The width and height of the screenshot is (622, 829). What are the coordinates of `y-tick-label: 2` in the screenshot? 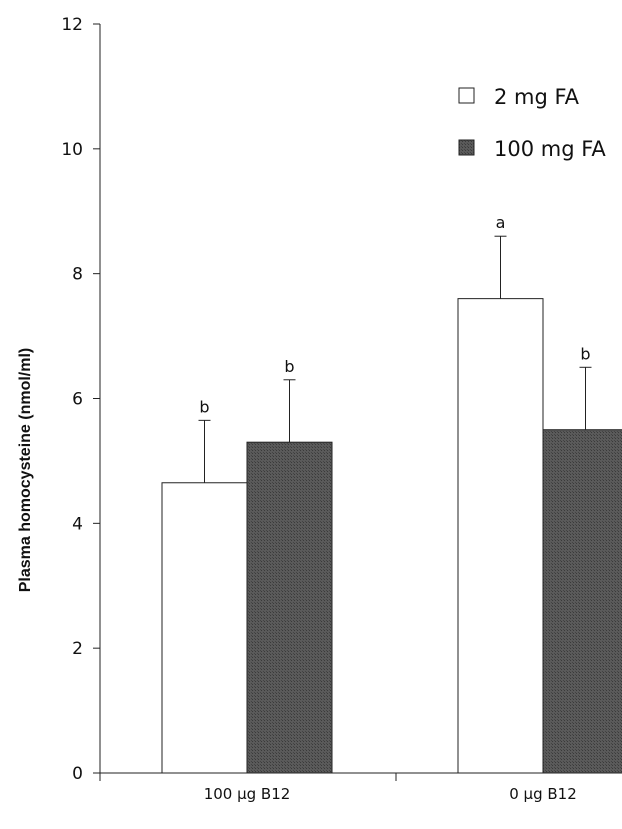 It's located at (77, 649).